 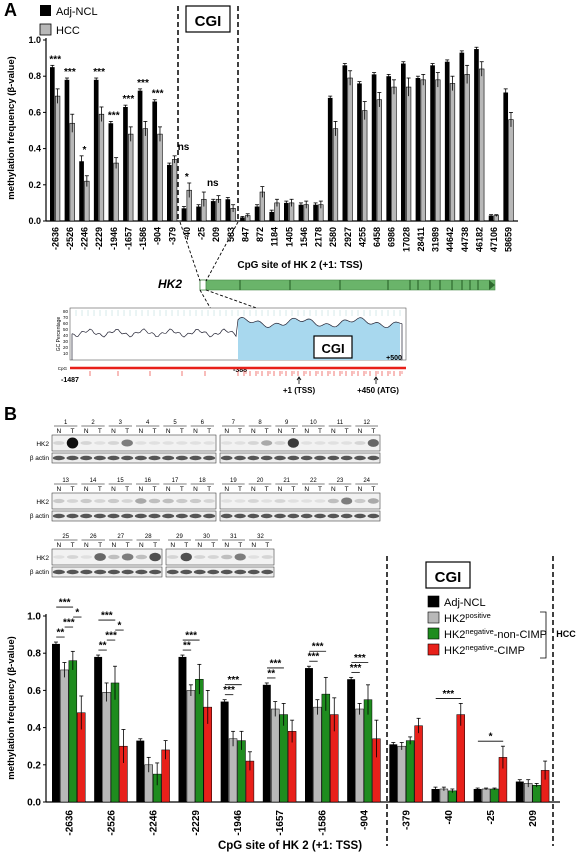 I want to click on panel-a-x-tick-label: -2636, so click(x=55, y=238).